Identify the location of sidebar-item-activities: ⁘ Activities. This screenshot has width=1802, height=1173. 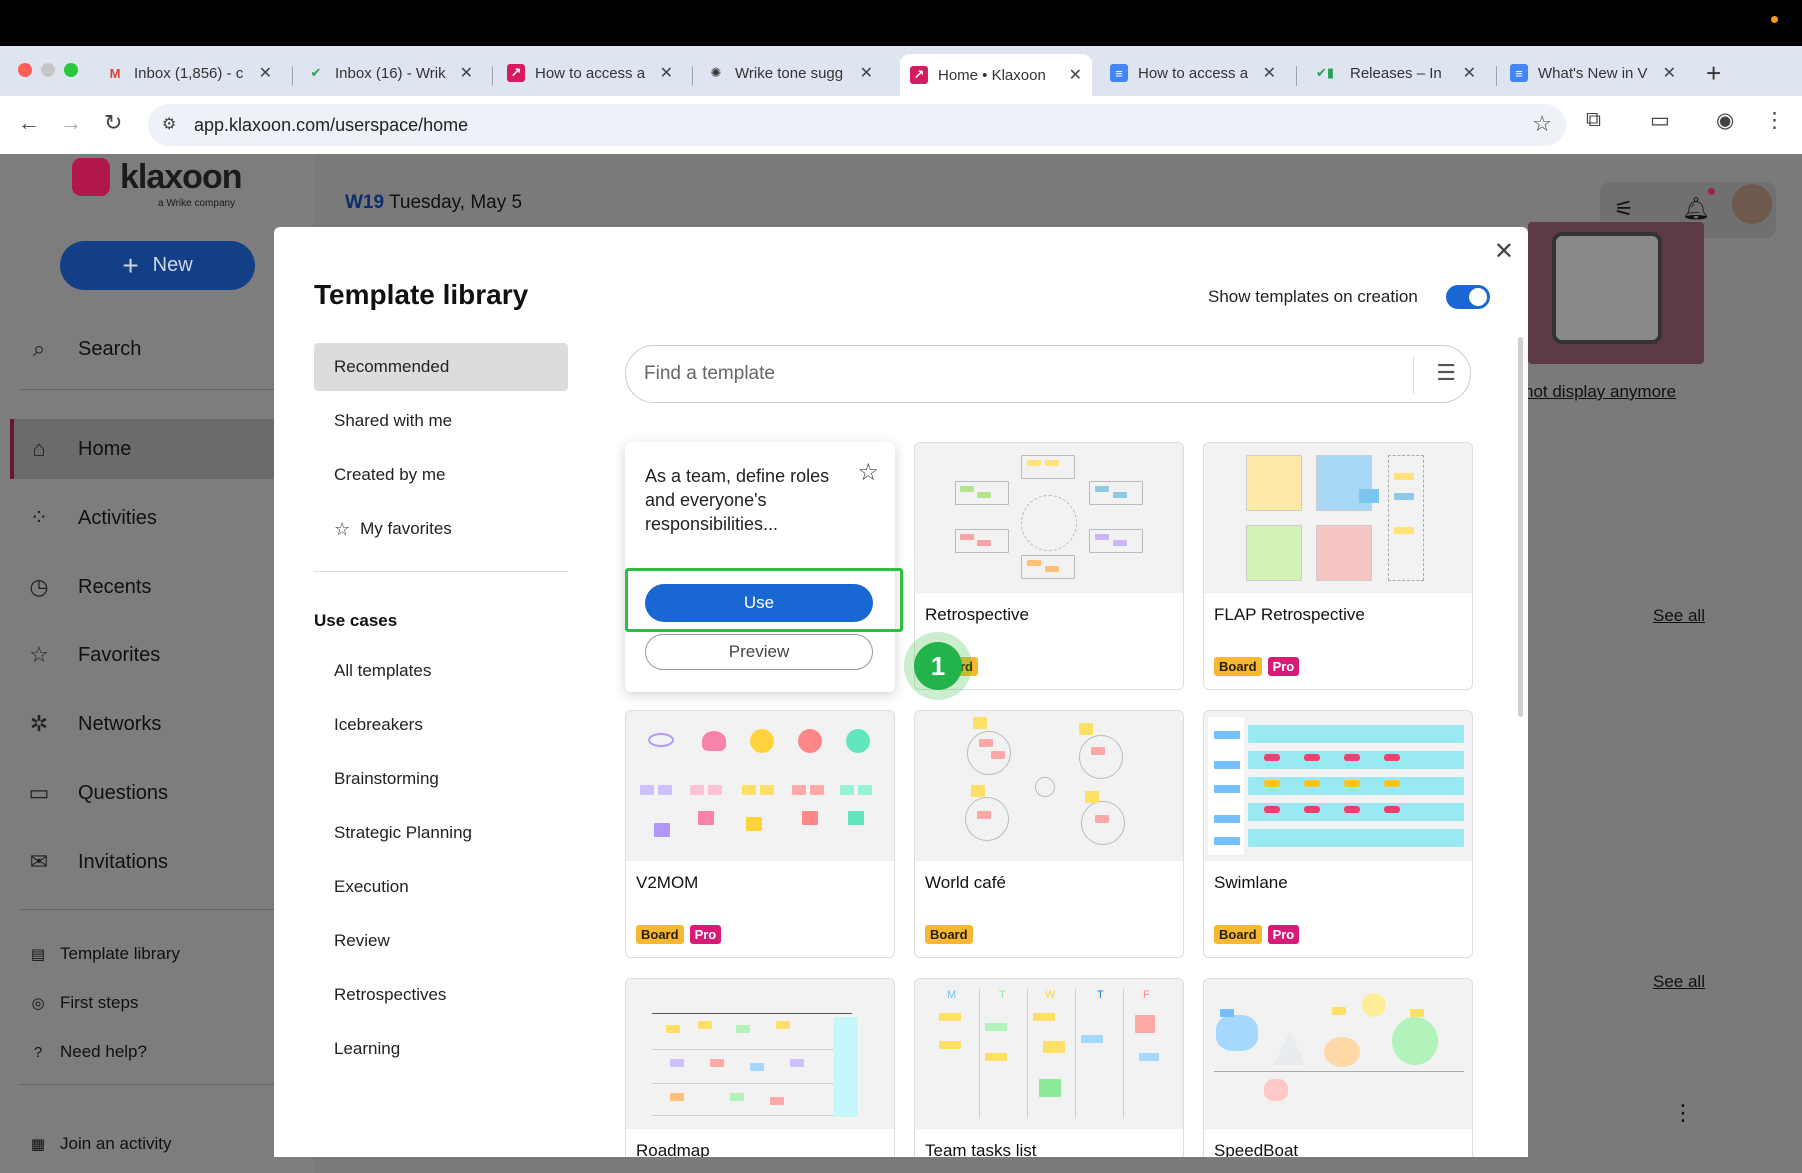
(169, 518).